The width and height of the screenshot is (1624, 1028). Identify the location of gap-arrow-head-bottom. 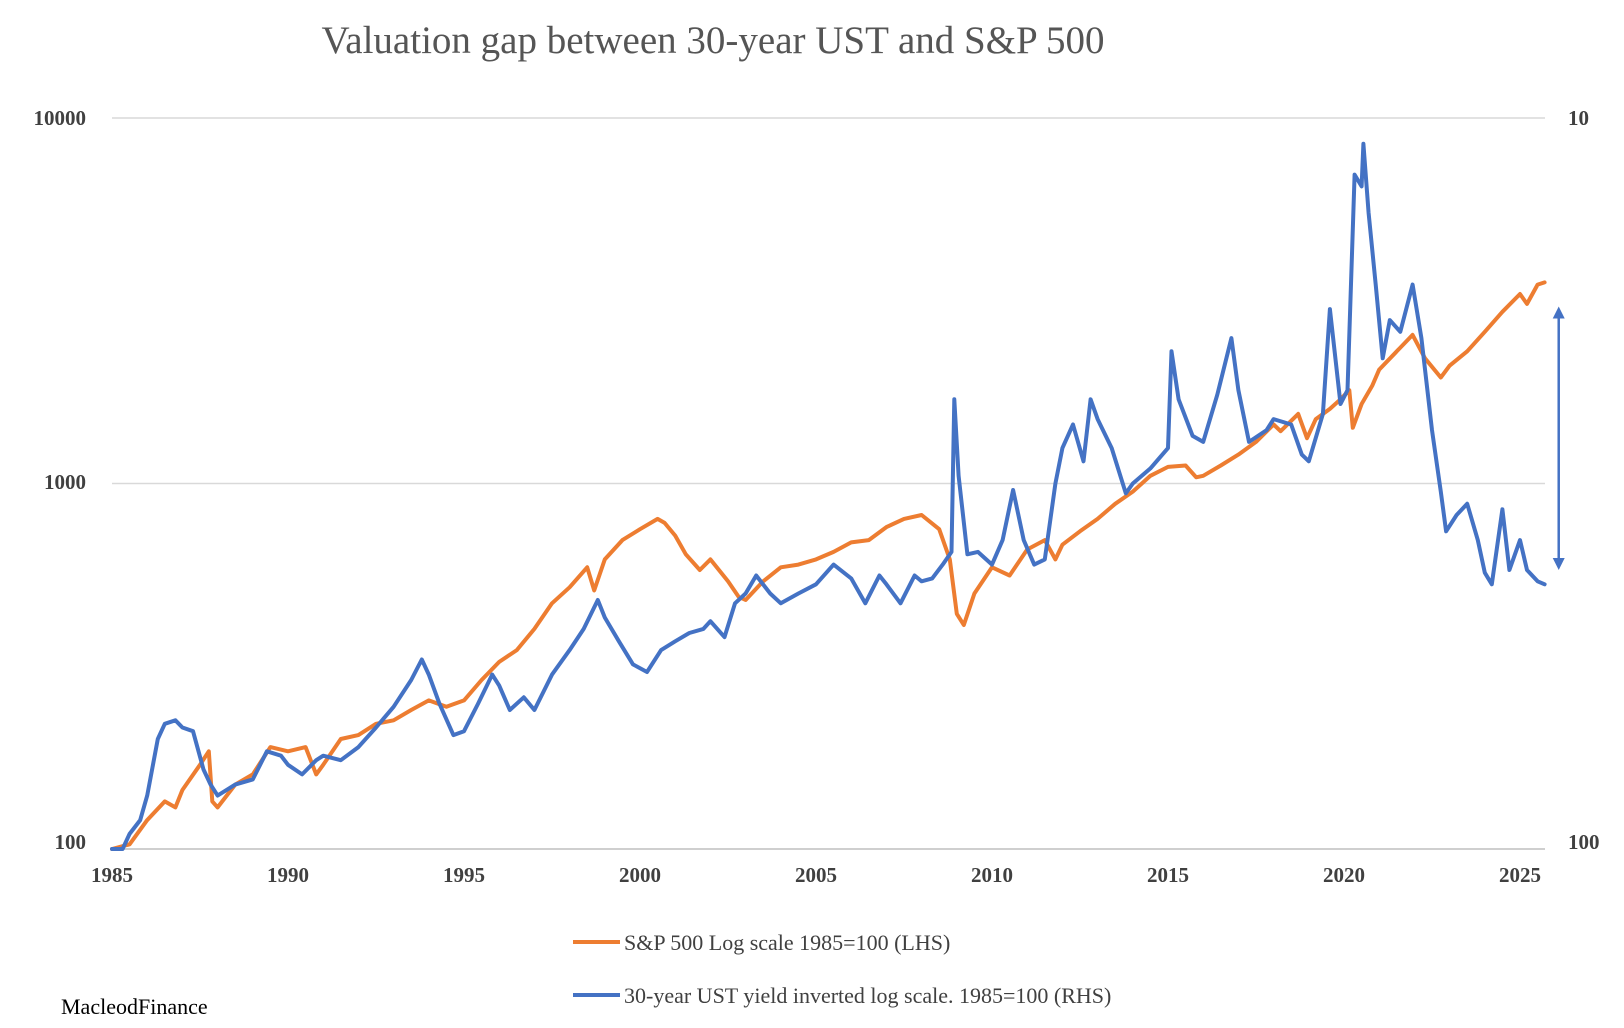
(1558, 563).